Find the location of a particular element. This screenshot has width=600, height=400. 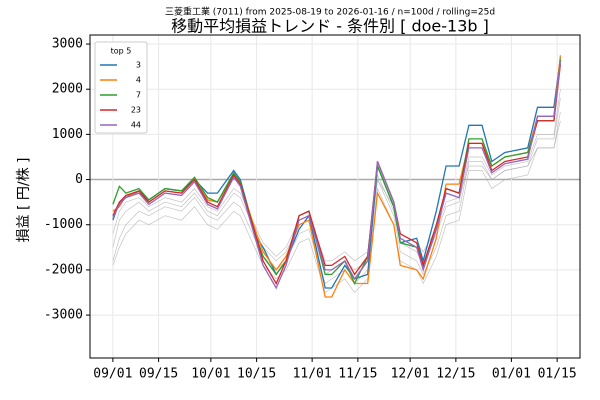

legend: top 5 3 4 7 23 44 is located at coordinates (121, 87).